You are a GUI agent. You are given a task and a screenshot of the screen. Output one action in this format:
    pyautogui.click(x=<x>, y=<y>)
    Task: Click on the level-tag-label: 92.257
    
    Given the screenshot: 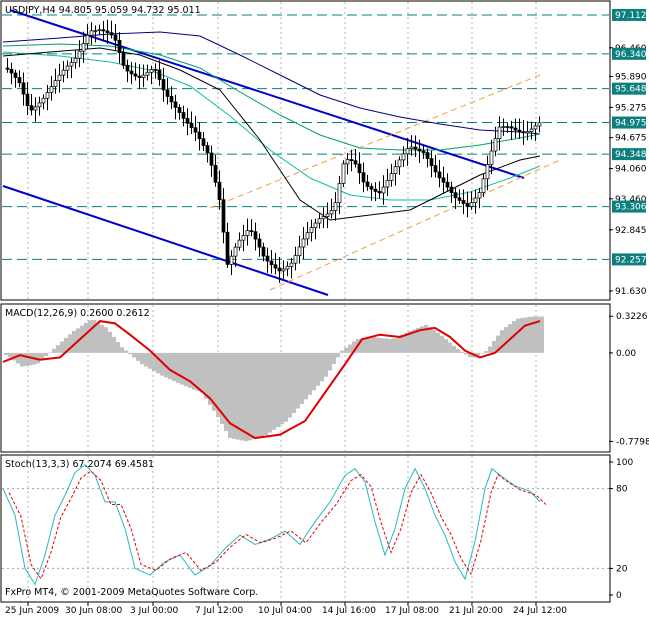 What is the action you would take?
    pyautogui.click(x=631, y=260)
    